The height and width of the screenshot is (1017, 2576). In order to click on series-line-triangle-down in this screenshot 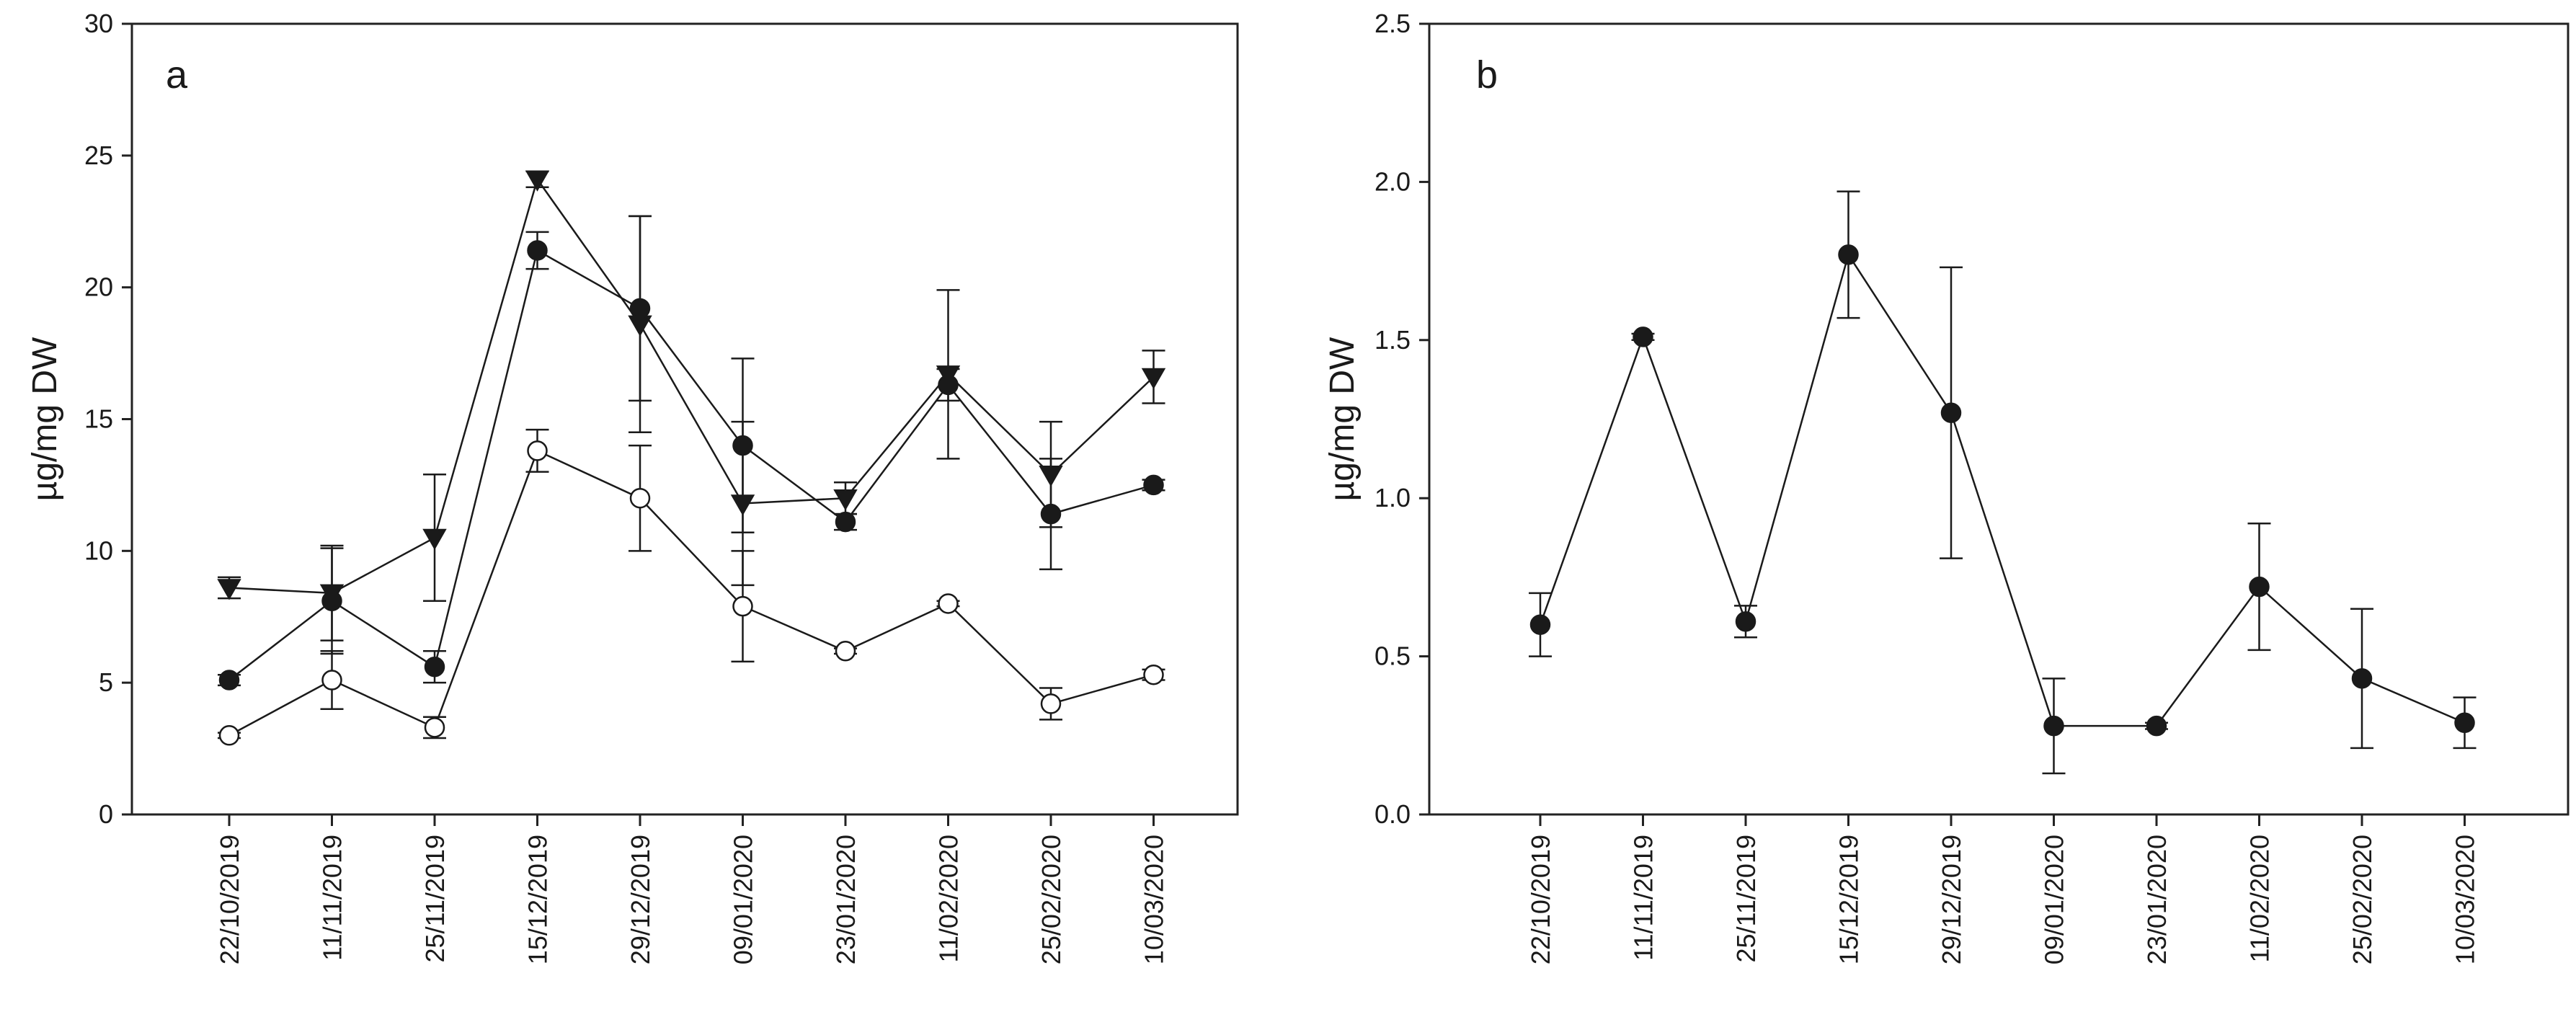, I will do `click(691, 386)`.